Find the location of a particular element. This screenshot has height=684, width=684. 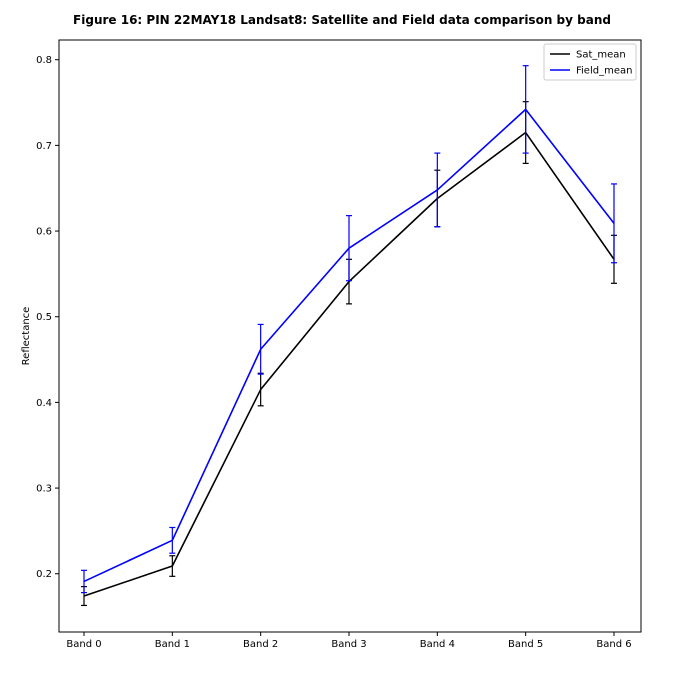

x-tick-label: Band 3 is located at coordinates (348, 644).